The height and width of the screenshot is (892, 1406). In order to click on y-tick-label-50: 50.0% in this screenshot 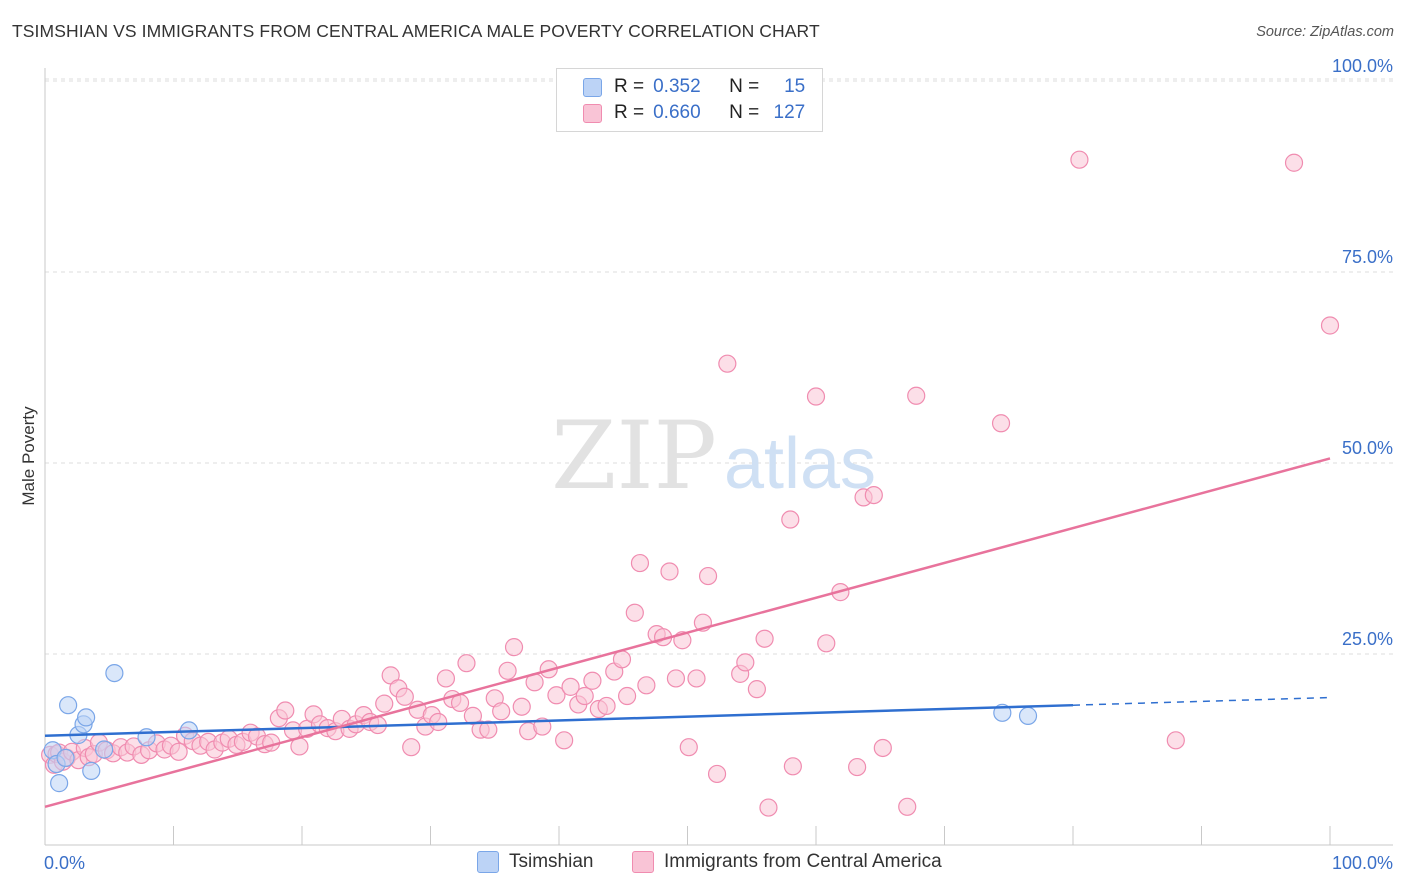, I will do `click(1367, 448)`.